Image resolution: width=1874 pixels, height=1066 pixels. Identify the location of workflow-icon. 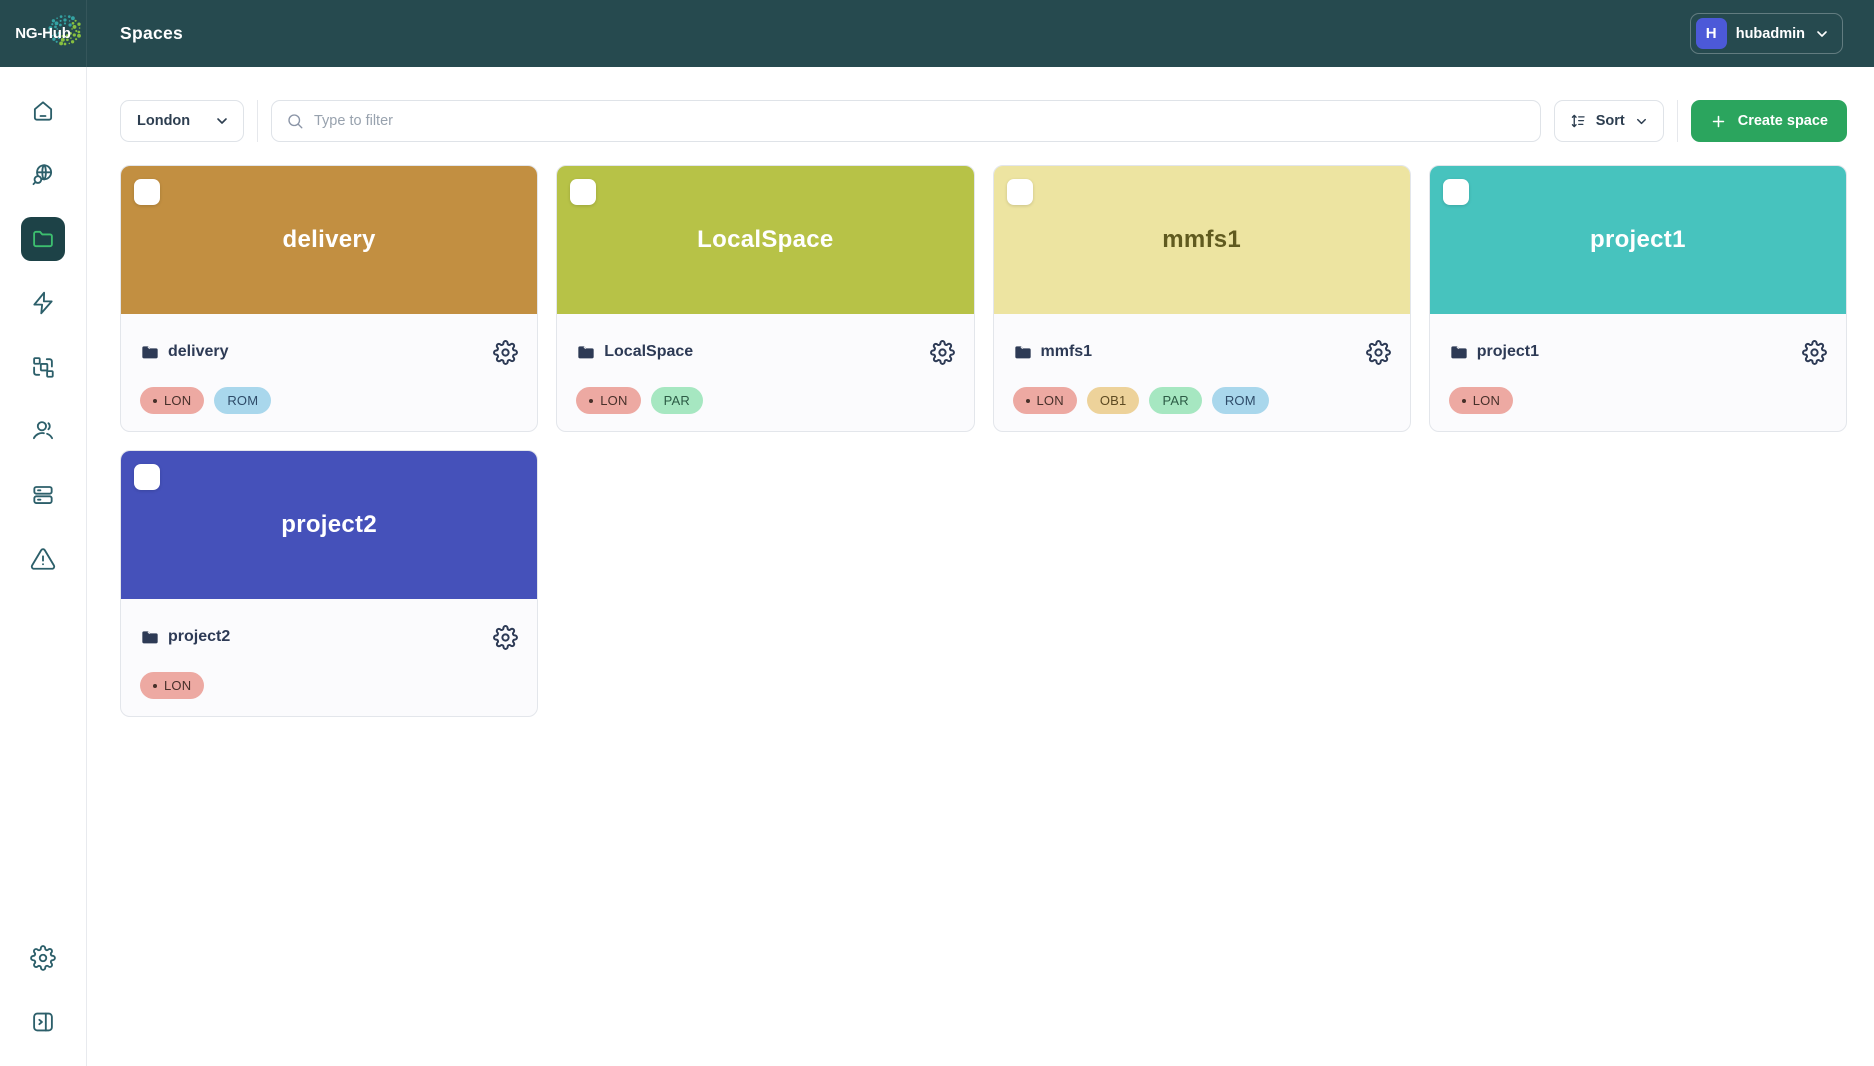
(43, 367).